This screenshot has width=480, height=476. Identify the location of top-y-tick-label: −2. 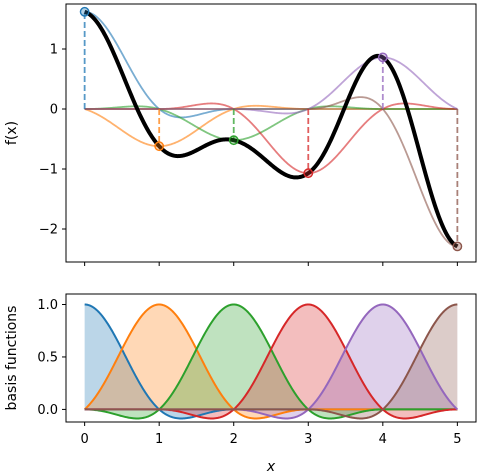
(48, 230).